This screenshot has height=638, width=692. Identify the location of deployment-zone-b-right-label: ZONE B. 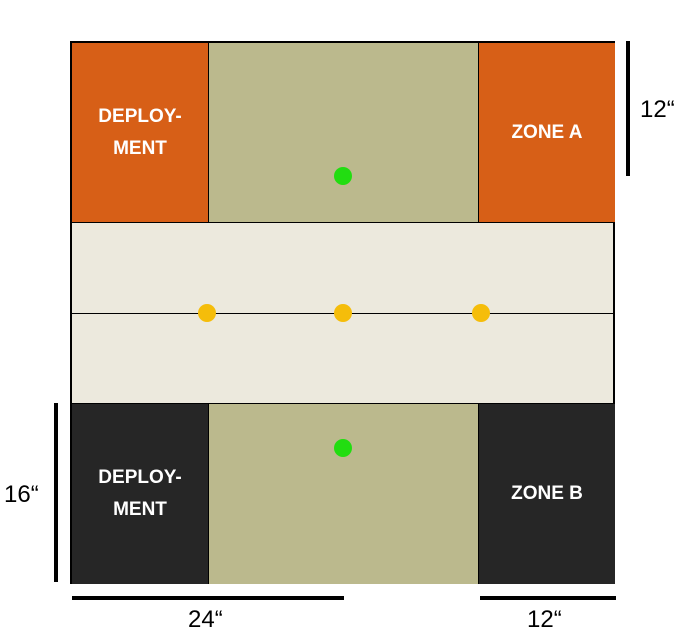
(547, 493).